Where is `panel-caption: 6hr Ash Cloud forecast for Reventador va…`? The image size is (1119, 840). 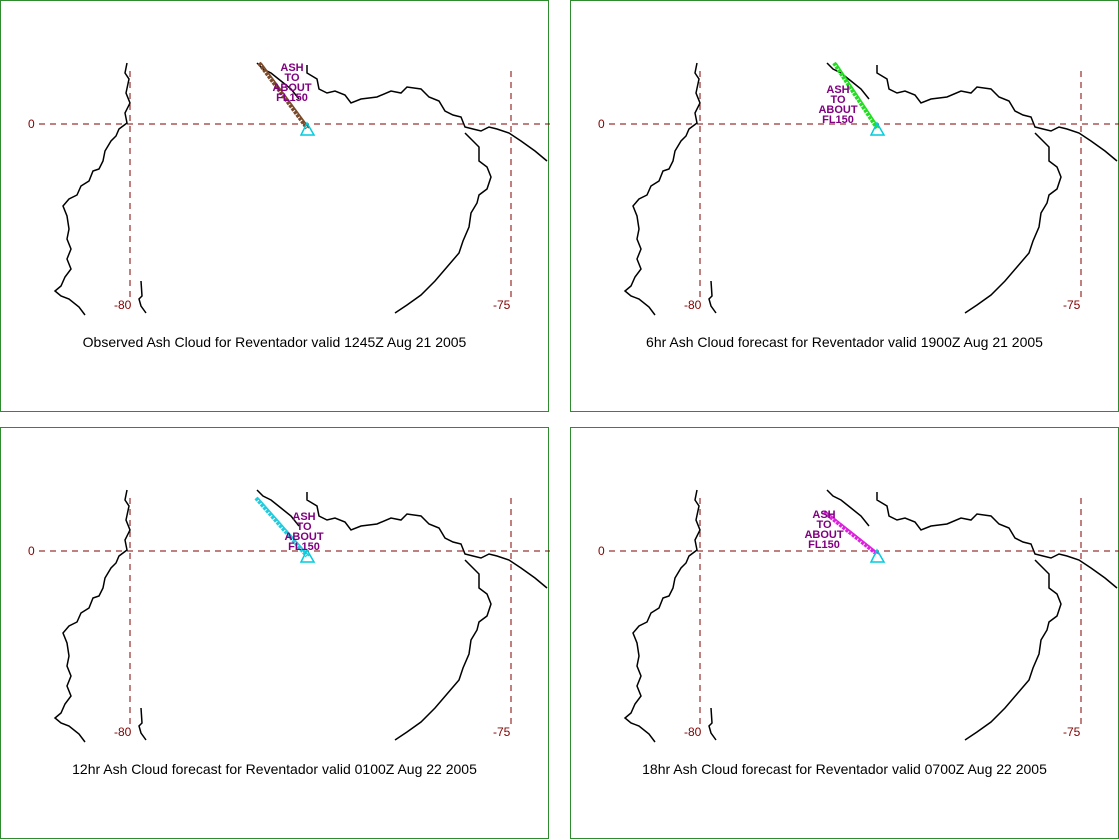
panel-caption: 6hr Ash Cloud forecast for Reventador va… is located at coordinates (844, 342).